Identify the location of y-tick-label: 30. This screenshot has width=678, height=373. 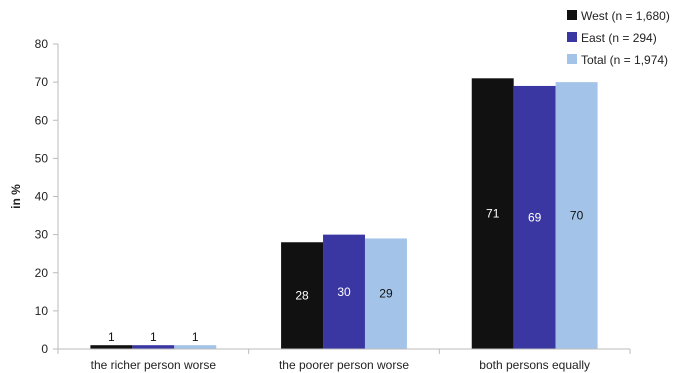
(42, 235).